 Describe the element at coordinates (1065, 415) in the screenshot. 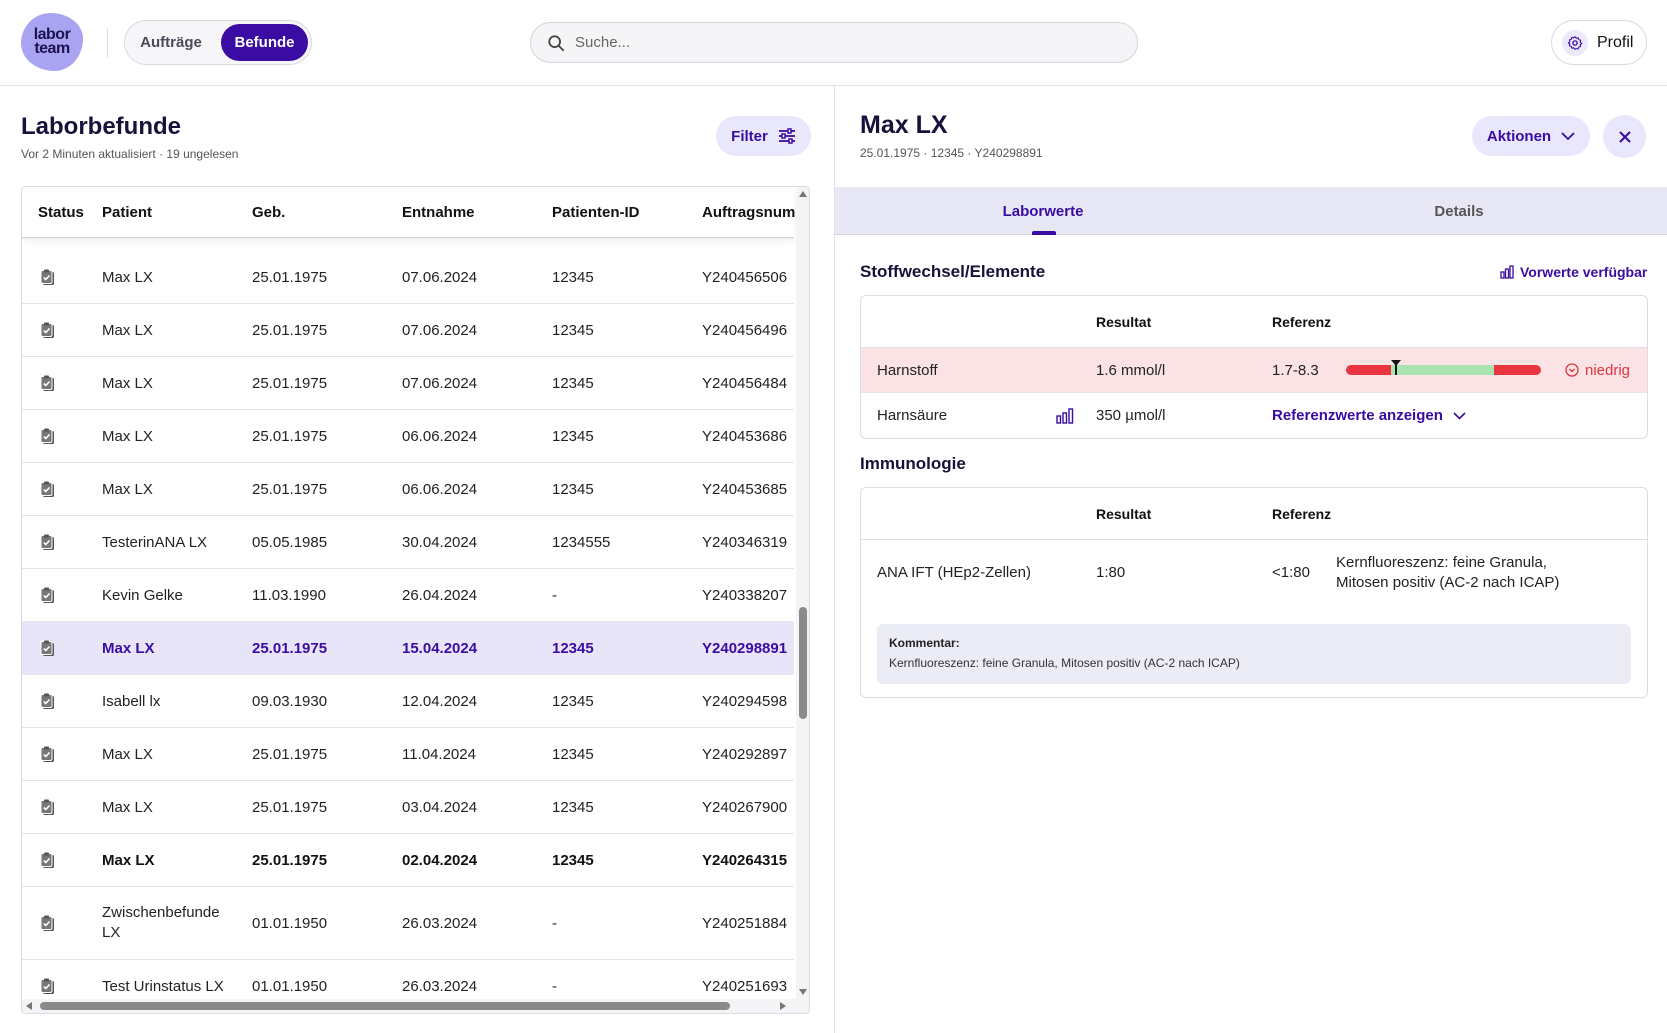

I see `trend-chart-icon` at that location.